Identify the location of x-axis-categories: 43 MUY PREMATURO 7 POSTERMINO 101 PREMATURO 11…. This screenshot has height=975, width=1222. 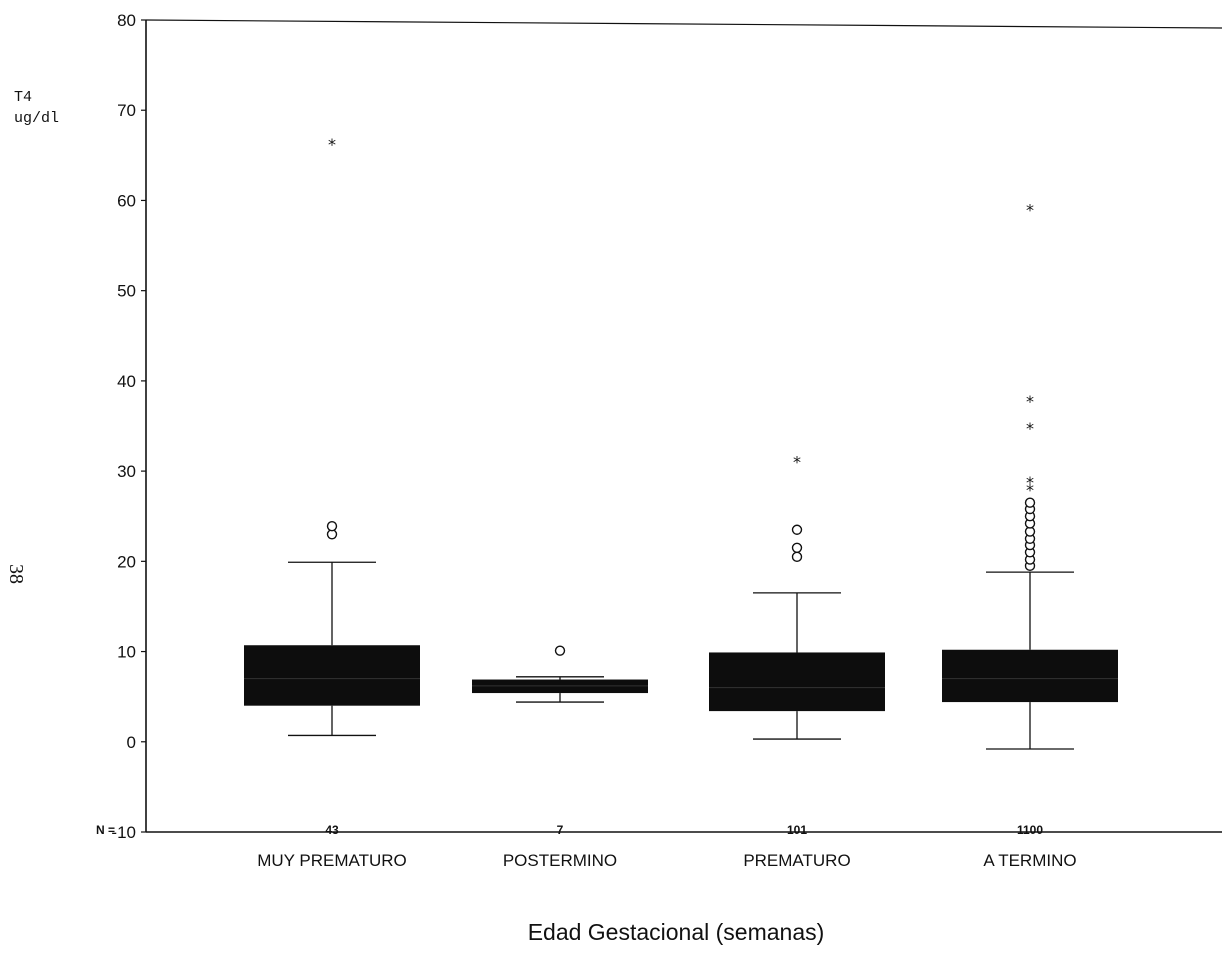
(666, 846).